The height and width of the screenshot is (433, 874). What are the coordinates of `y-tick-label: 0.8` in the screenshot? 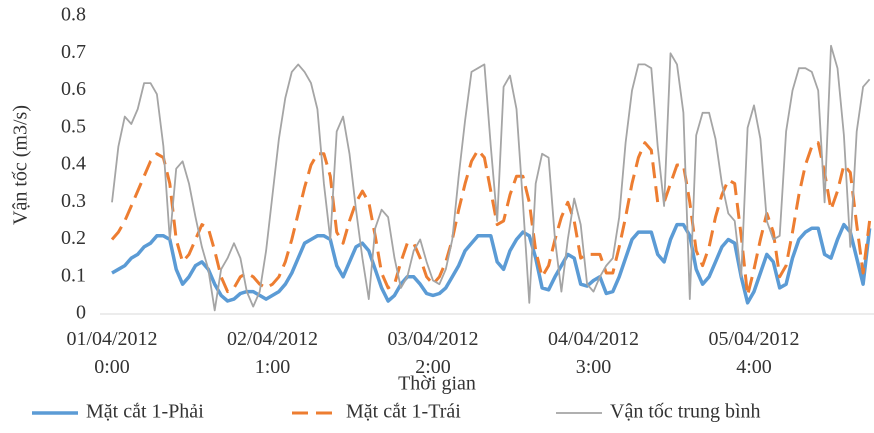 It's located at (73, 15).